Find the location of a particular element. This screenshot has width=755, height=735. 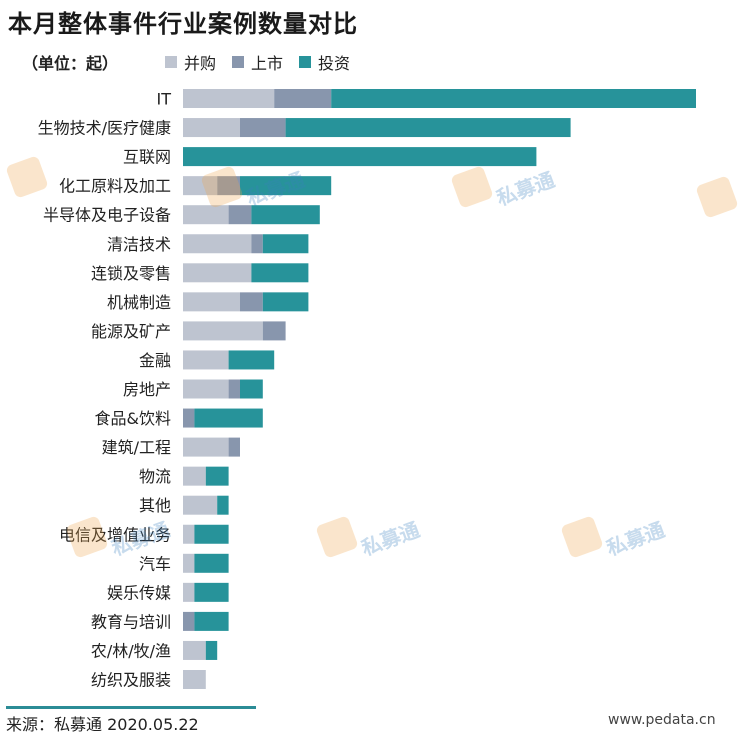

category-label: 金融 is located at coordinates (155, 360).